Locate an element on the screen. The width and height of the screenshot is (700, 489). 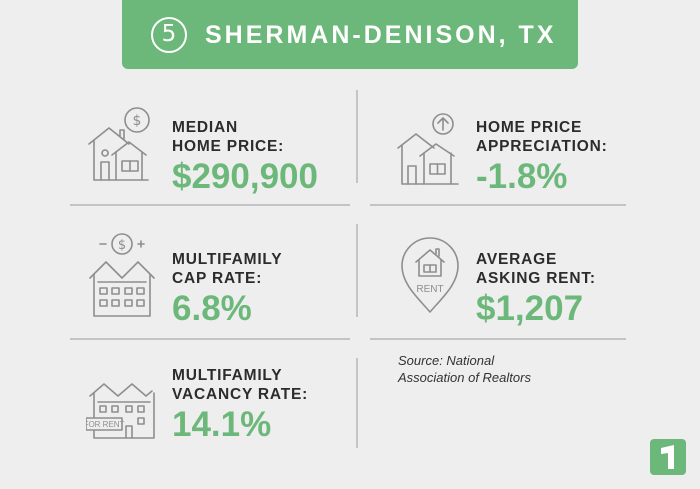
vacancy-label-line1: MULTIFAMILY is located at coordinates (227, 375).